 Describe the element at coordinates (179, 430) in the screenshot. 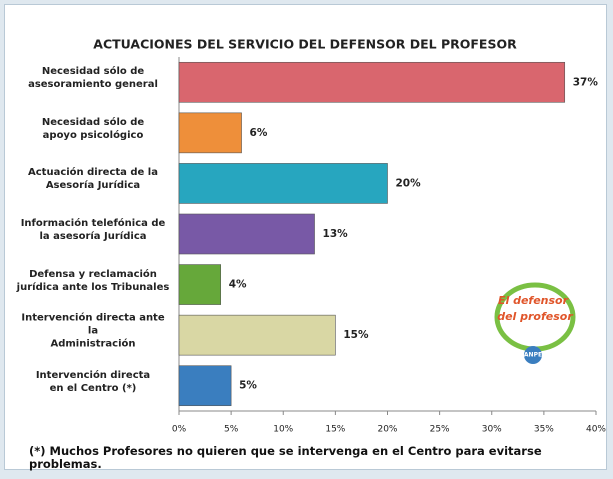

I see `x-tick-label: 0%` at that location.